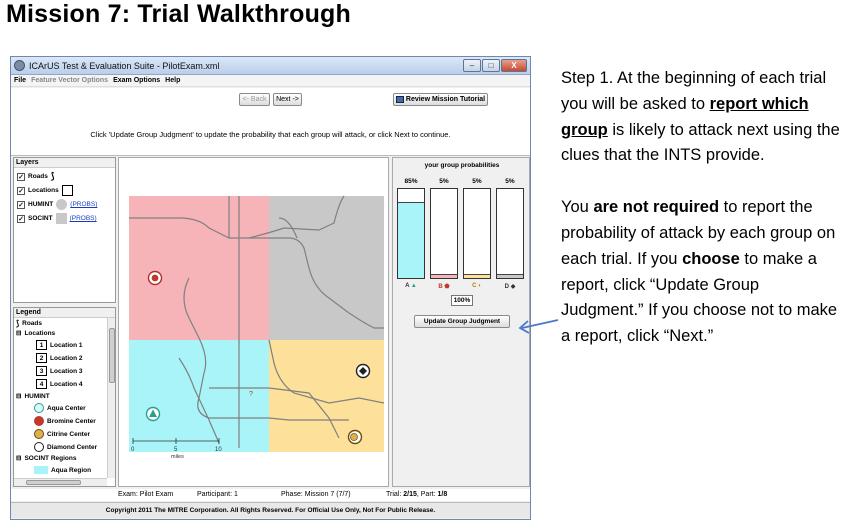 The width and height of the screenshot is (842, 523). I want to click on legend-citrine-center: Citrine Center, so click(62, 434).